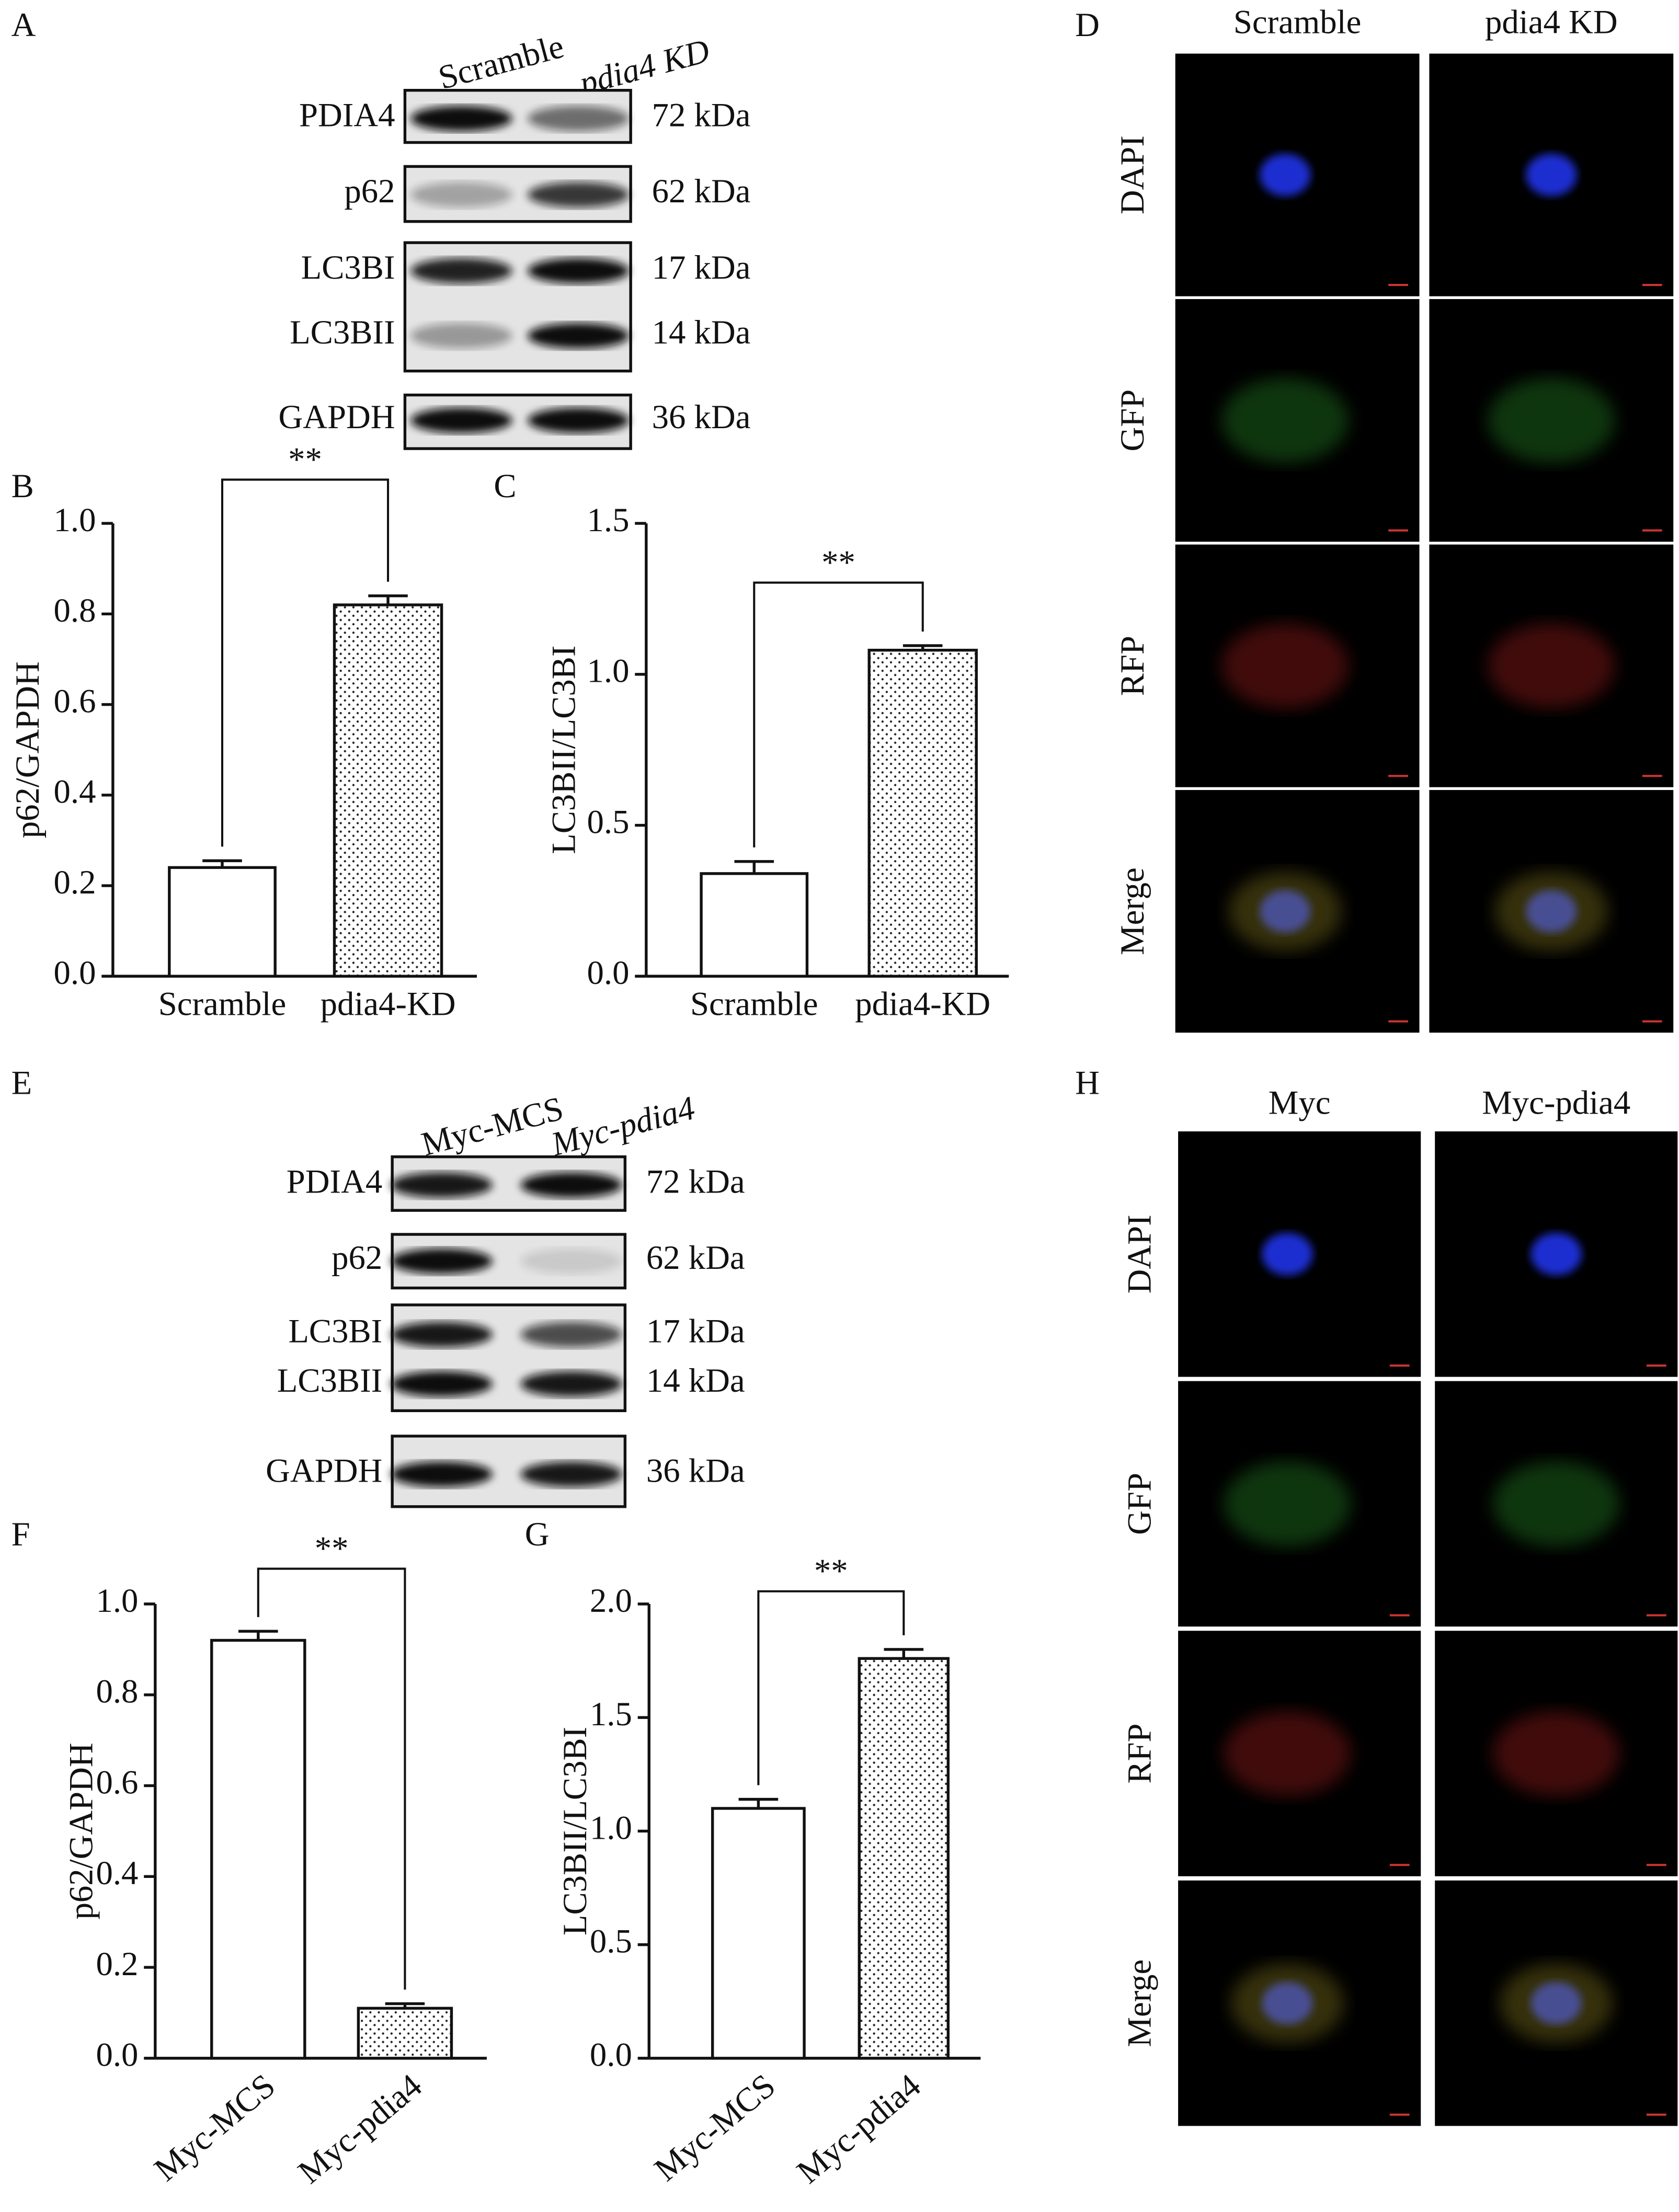  I want to click on y-tick-label: 0.6, so click(75, 701).